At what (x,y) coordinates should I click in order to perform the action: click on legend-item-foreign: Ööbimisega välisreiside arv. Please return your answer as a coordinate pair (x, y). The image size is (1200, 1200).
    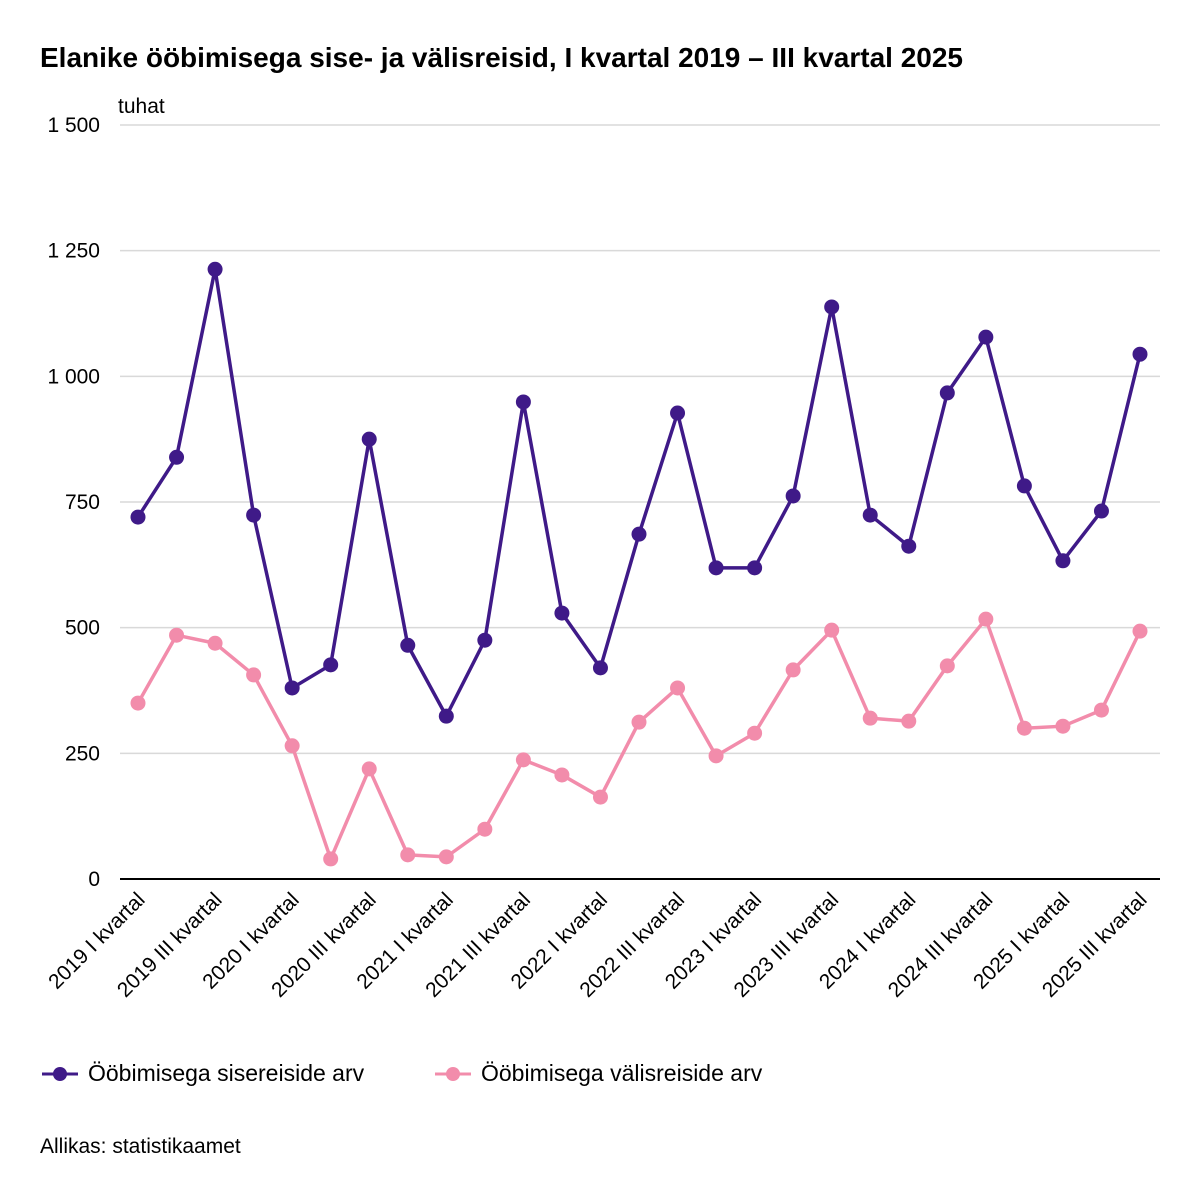
    Looking at the image, I should click on (597, 1073).